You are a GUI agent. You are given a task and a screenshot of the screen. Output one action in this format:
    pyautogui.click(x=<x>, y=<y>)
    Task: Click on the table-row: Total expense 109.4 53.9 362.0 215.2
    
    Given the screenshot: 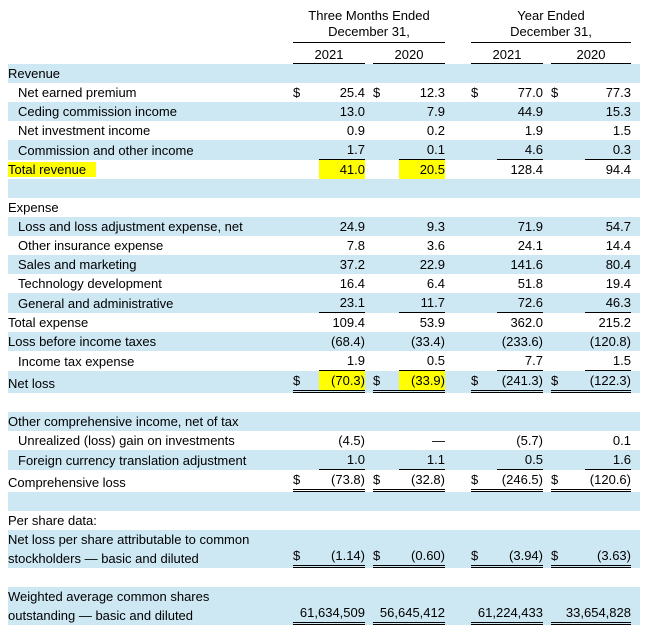 What is the action you would take?
    pyautogui.click(x=324, y=322)
    